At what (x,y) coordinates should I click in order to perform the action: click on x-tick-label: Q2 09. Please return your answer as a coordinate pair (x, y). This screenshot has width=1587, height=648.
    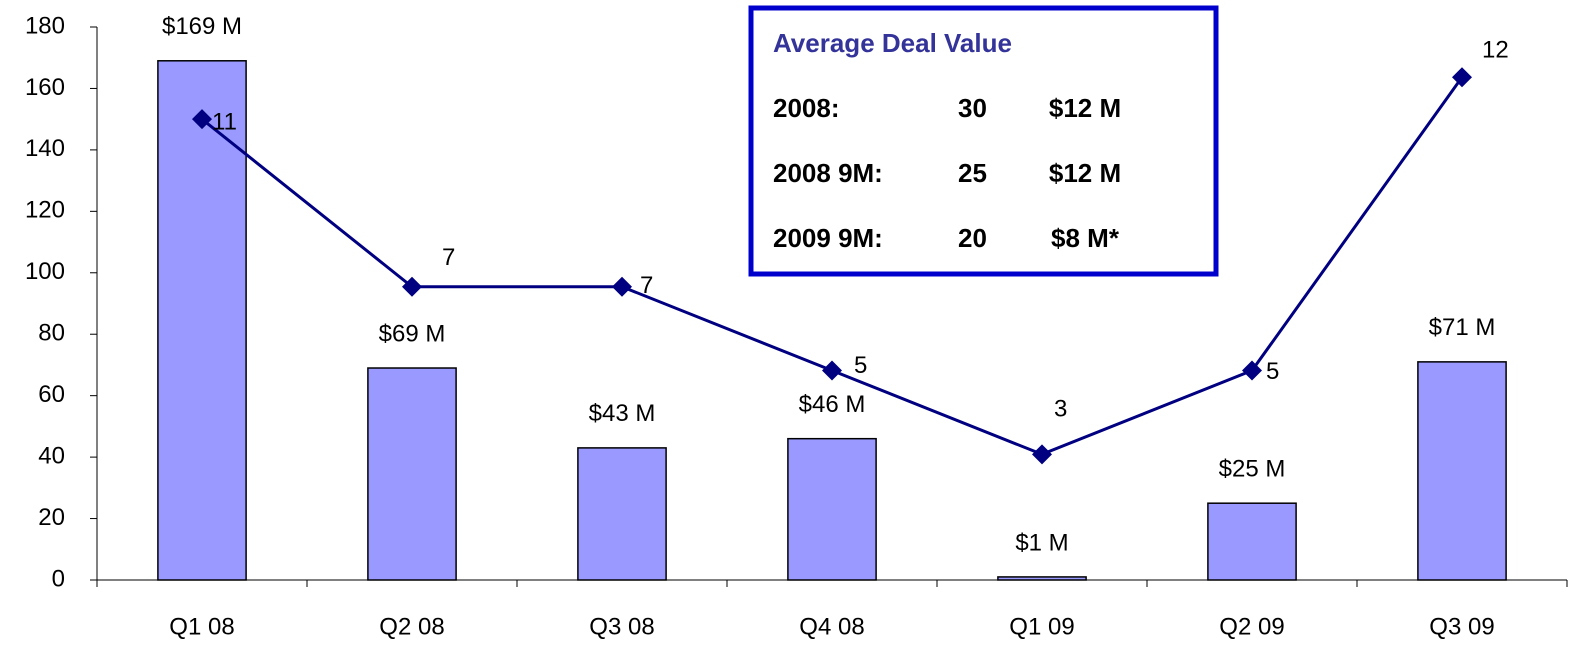
    Looking at the image, I should click on (1251, 626).